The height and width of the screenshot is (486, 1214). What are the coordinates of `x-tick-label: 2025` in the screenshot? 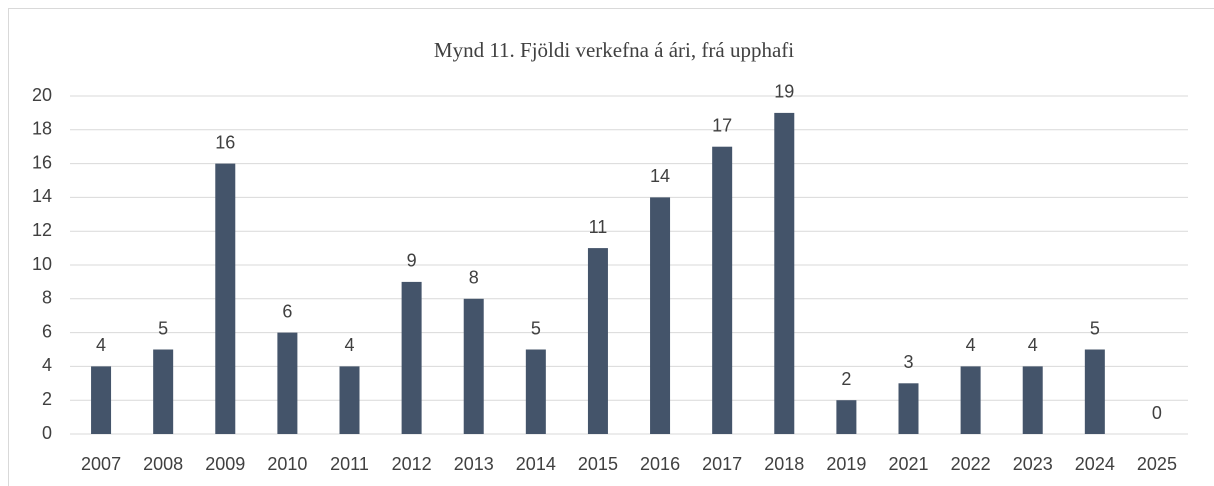 It's located at (1157, 464).